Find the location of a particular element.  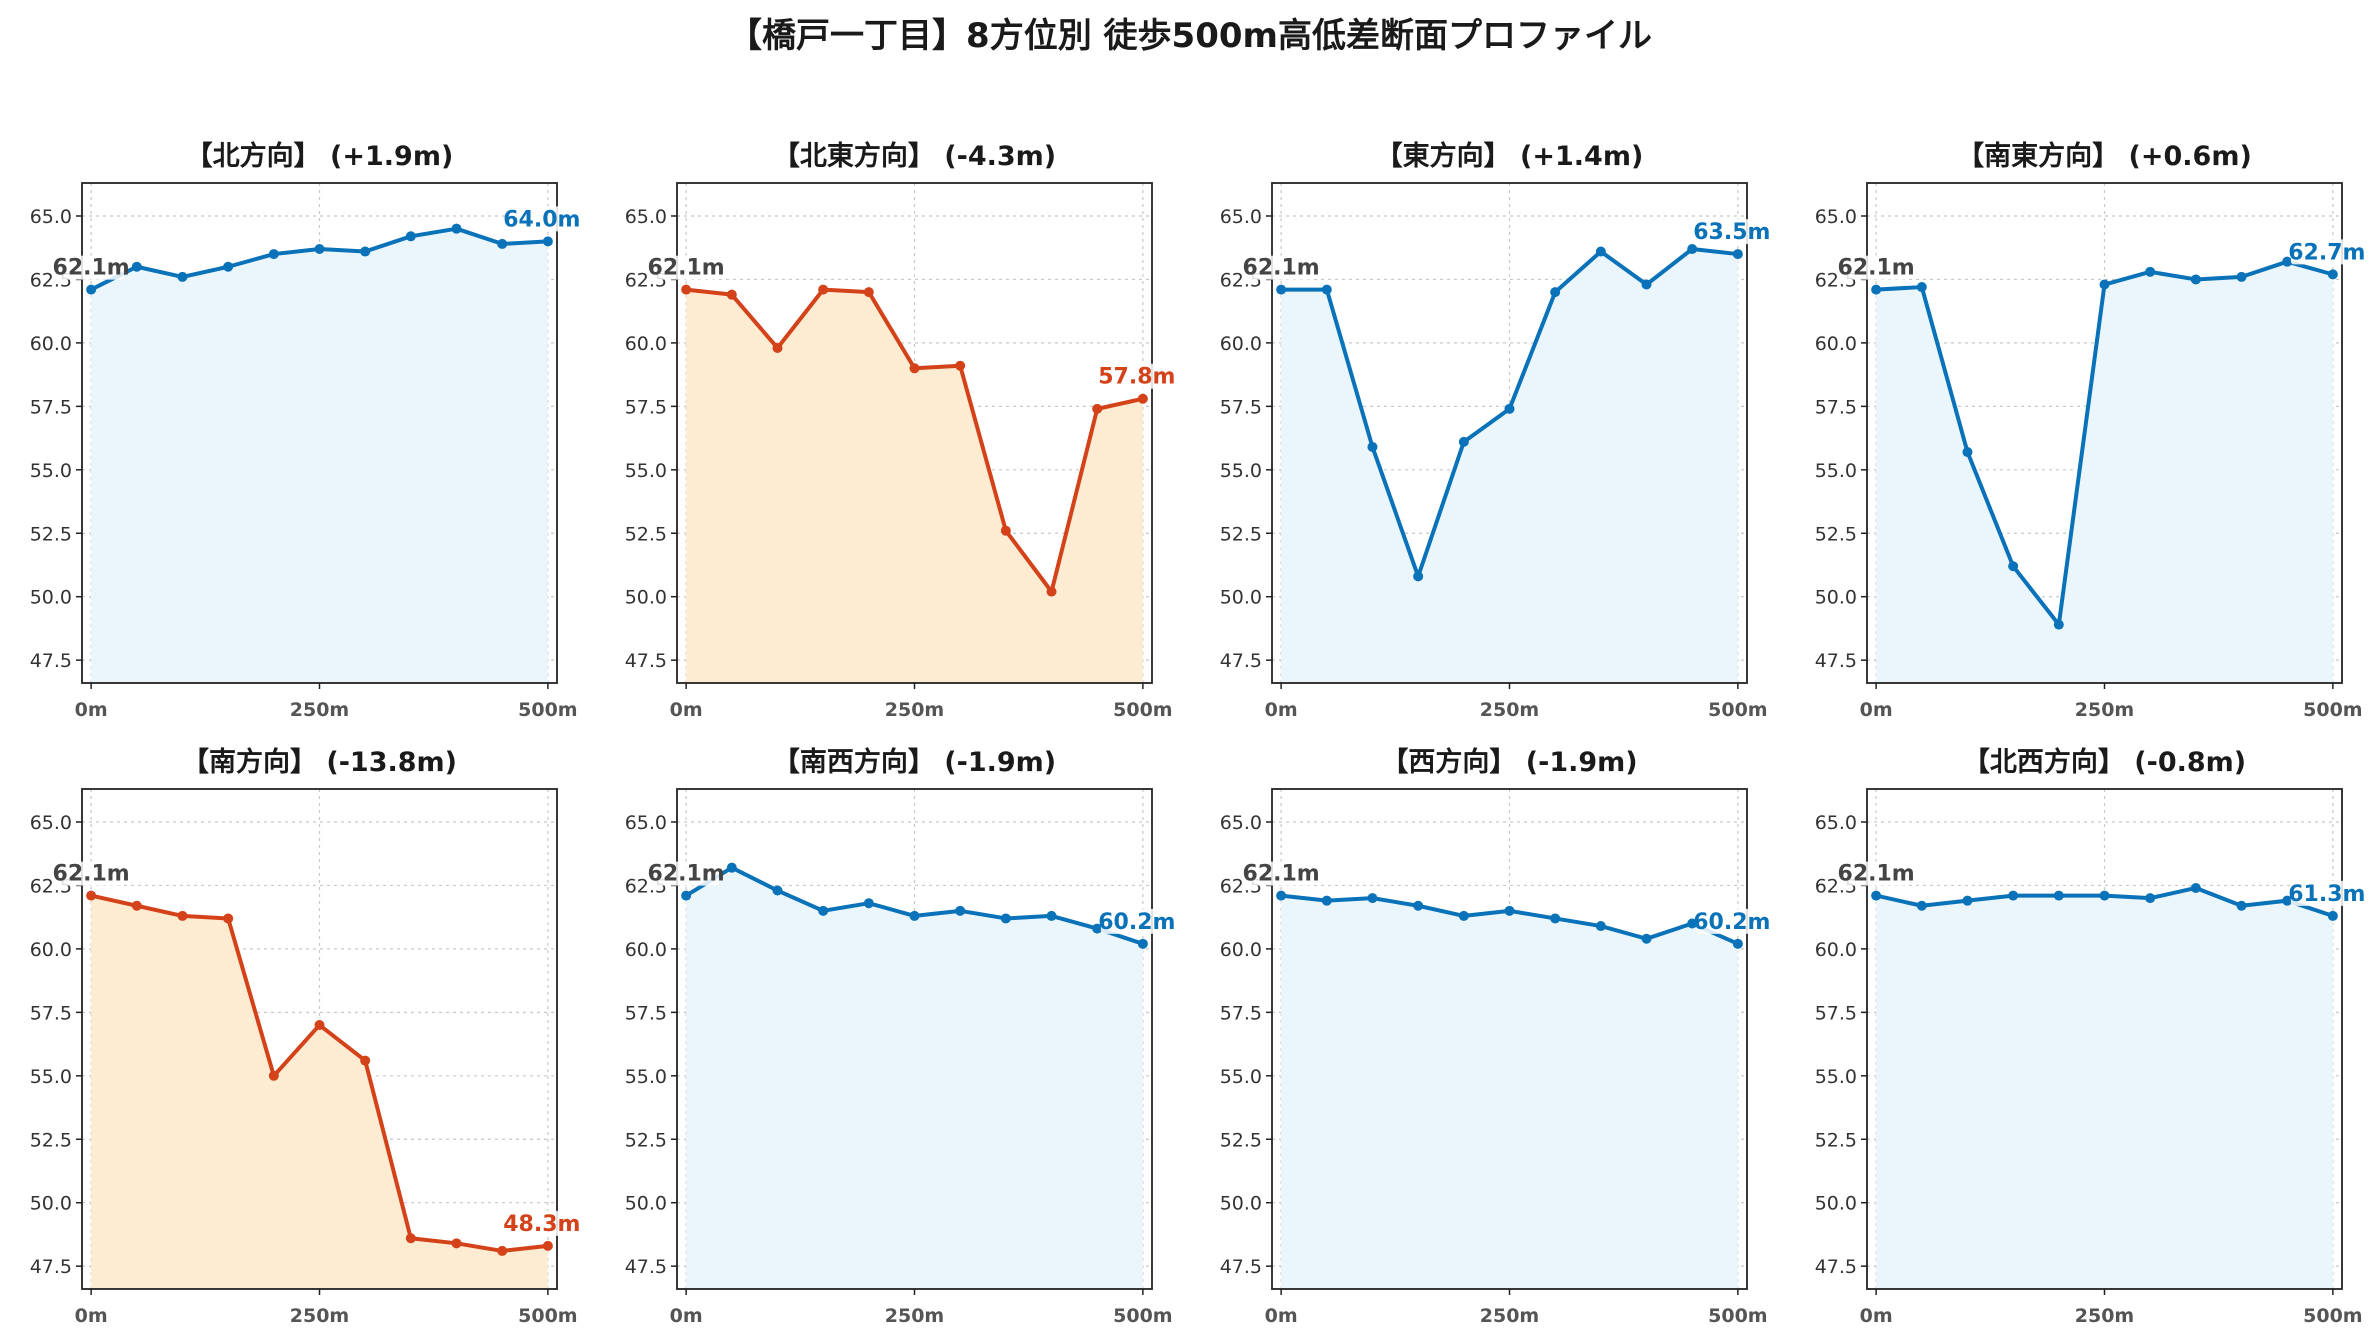

end-elevation-label: 48.3m is located at coordinates (541, 1224).